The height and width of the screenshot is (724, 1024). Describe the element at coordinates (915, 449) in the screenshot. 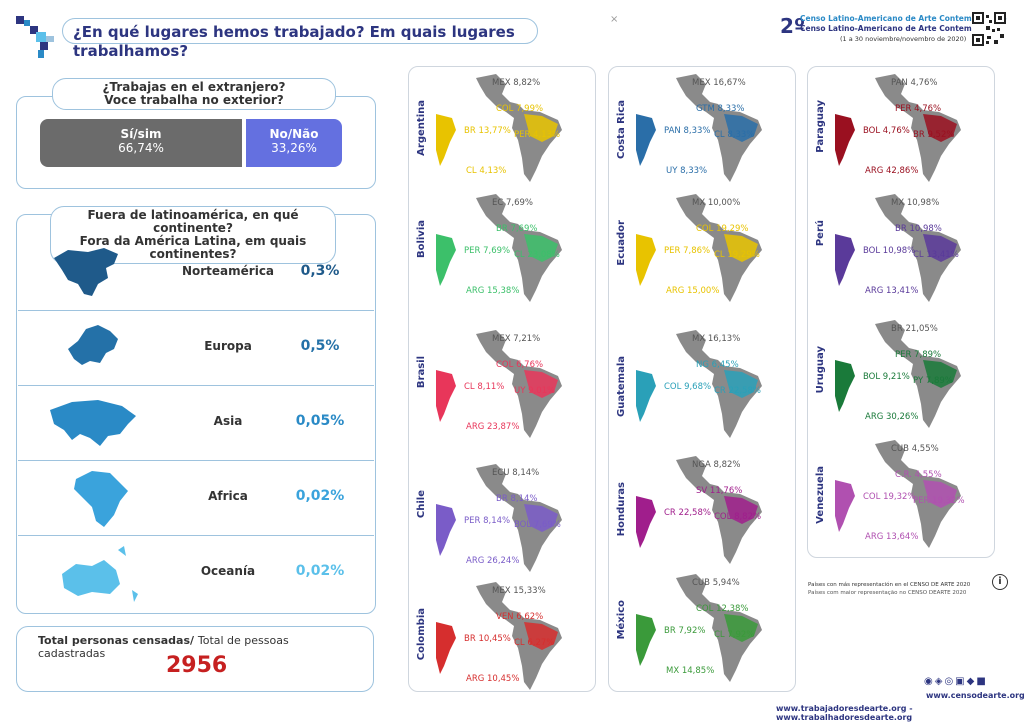

I see `destination-label: CUB 4,55%` at that location.